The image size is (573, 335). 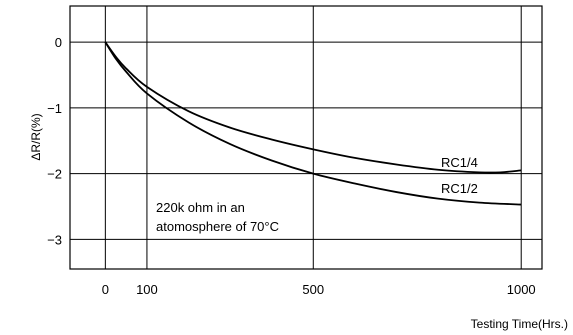 What do you see at coordinates (54, 108) in the screenshot?
I see `y-tick-label: −1` at bounding box center [54, 108].